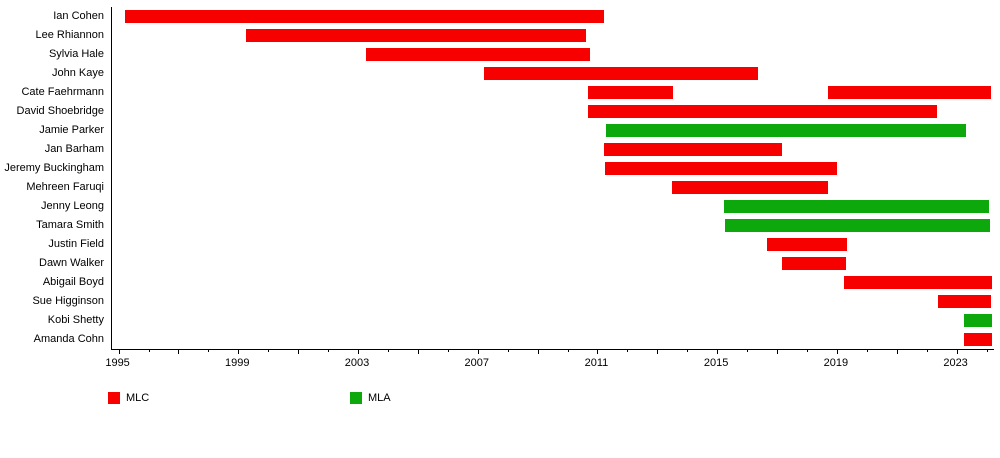 This screenshot has width=1000, height=458. Describe the element at coordinates (78, 16) in the screenshot. I see `row-label: Ian Cohen` at that location.